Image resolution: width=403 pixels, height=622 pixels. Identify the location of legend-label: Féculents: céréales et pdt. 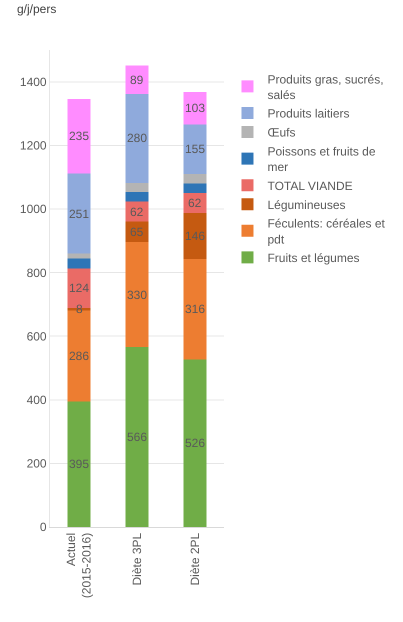
(326, 231).